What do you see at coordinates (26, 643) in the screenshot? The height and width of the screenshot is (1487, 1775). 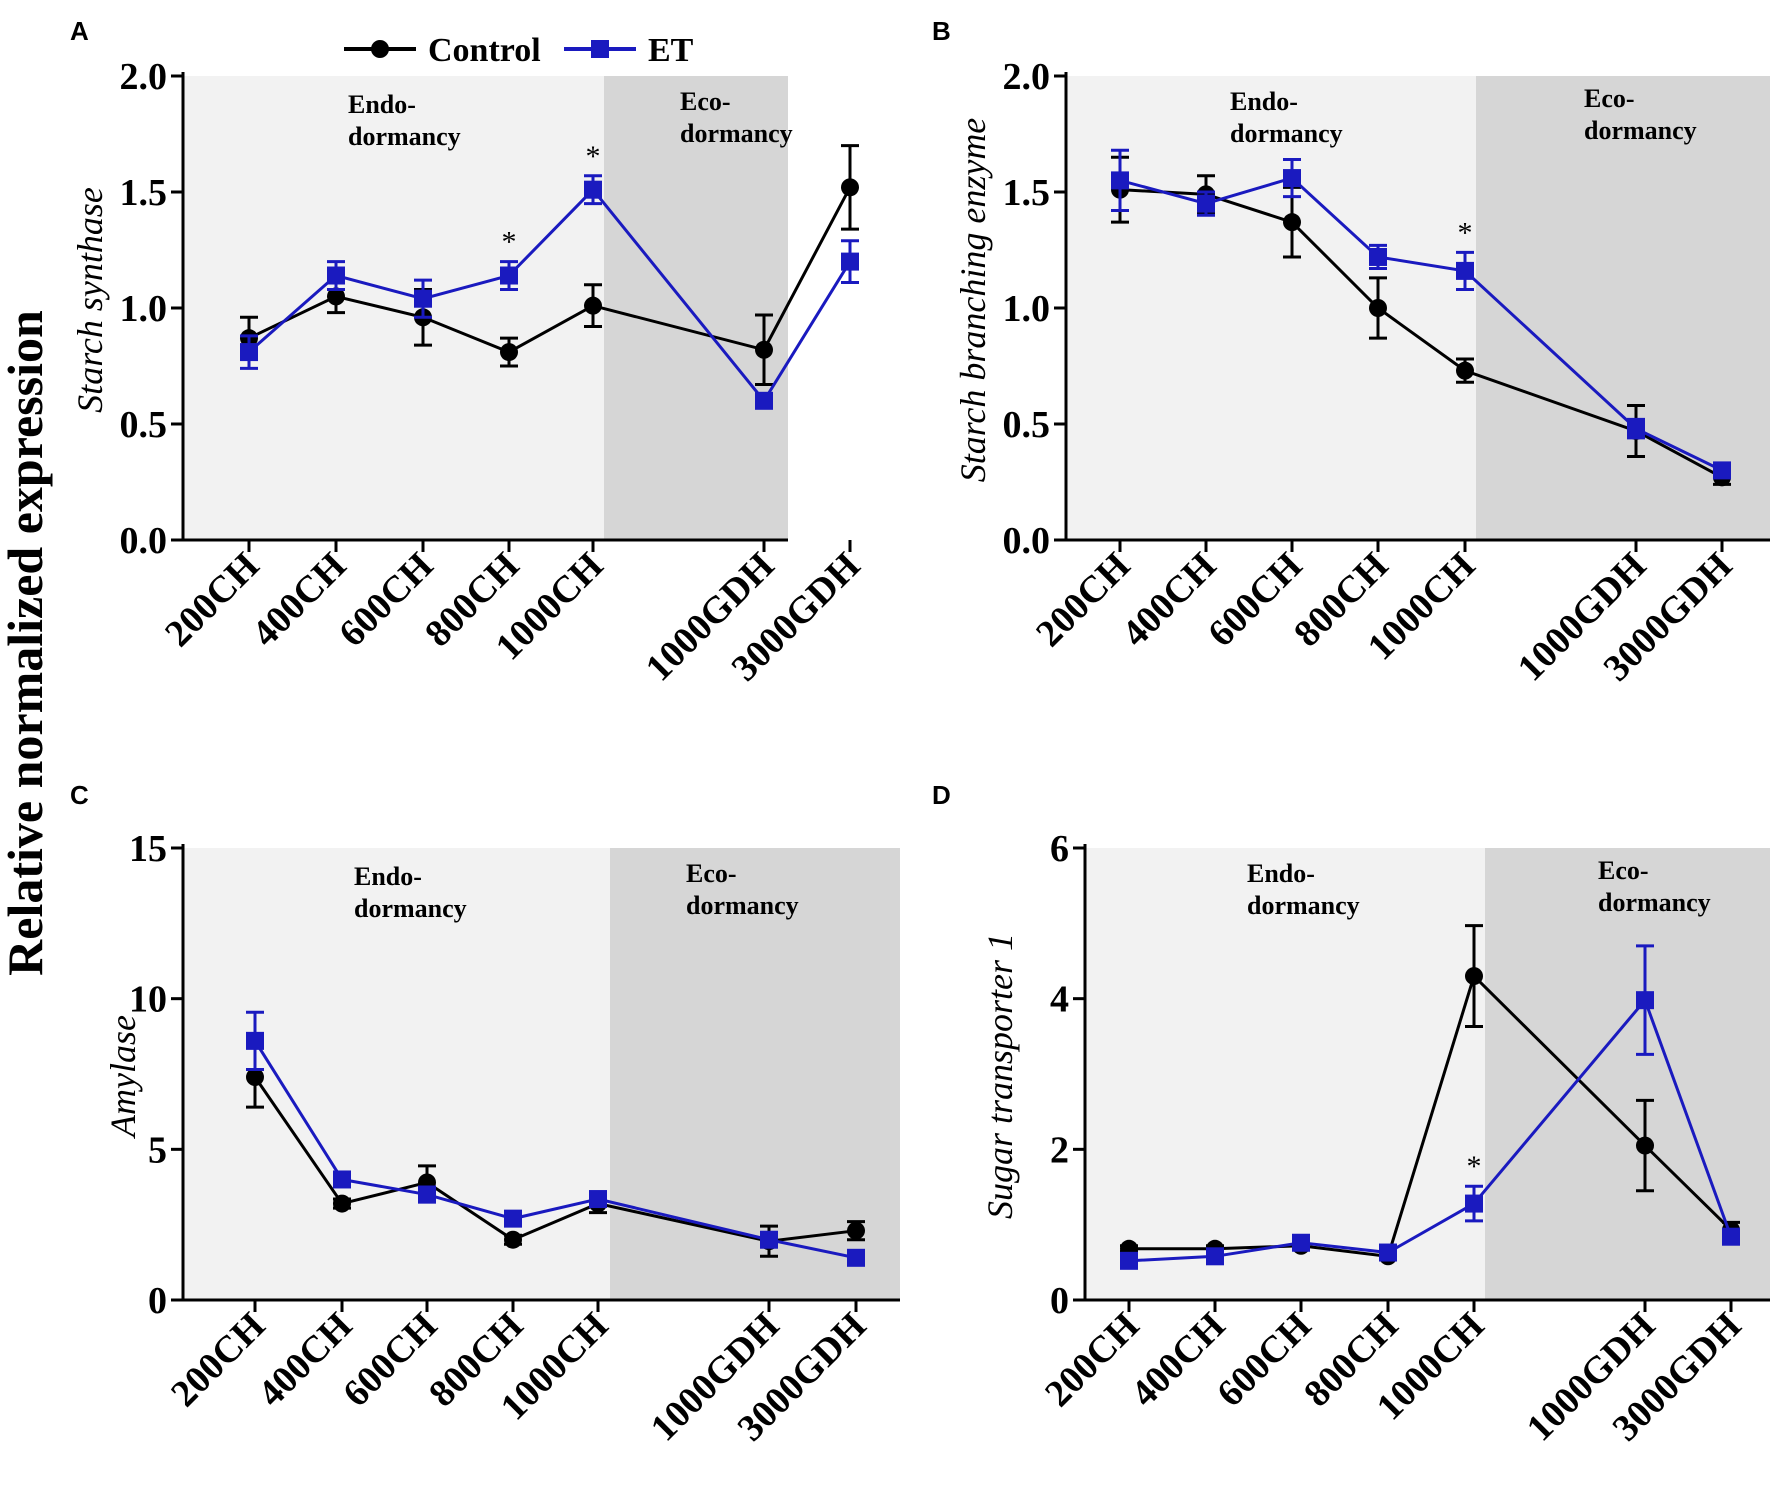 I see `global-ylabel: Relative normalized expression` at bounding box center [26, 643].